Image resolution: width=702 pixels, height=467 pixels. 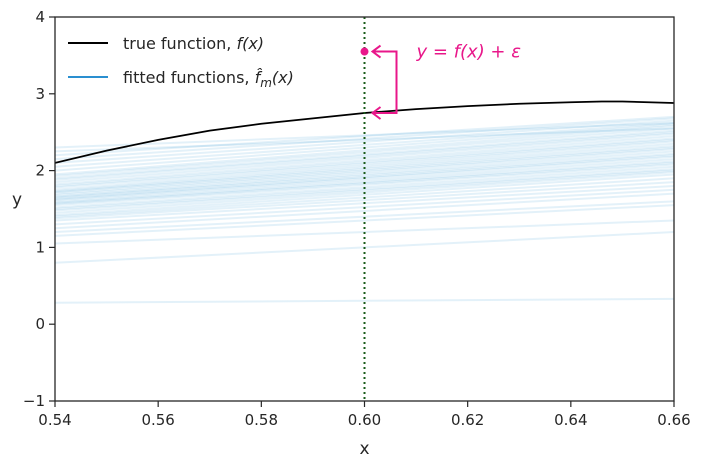 What do you see at coordinates (376, 51) in the screenshot?
I see `arrow-head-top` at bounding box center [376, 51].